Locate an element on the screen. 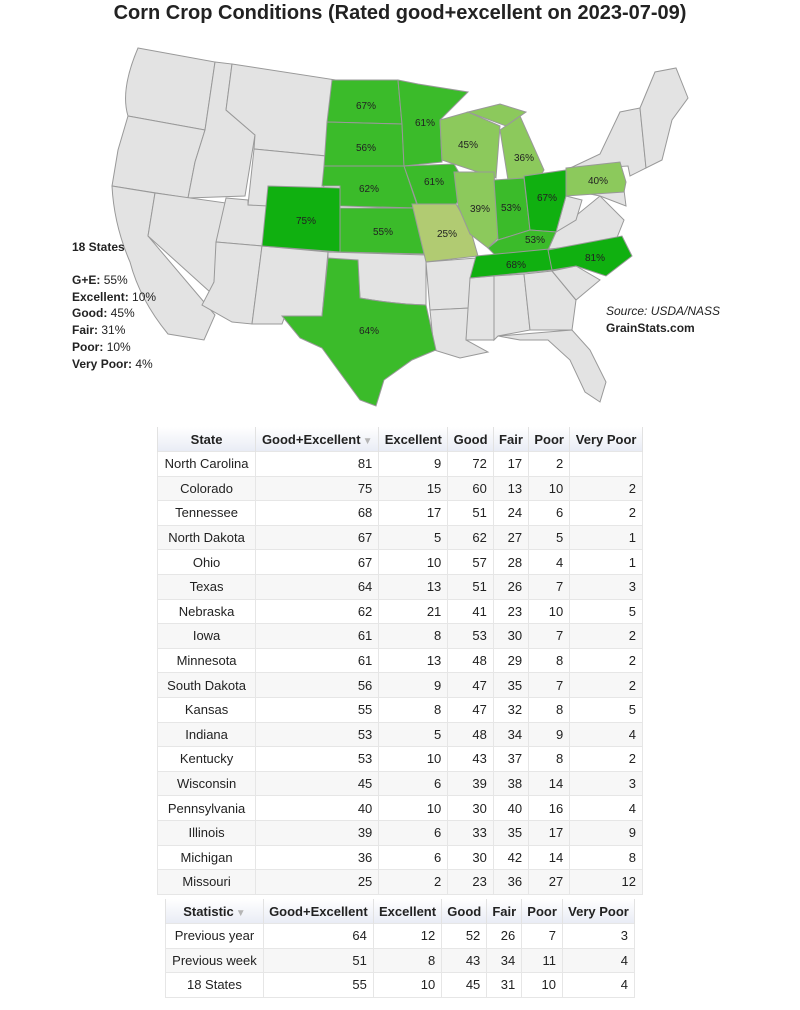  state-ms is located at coordinates (480, 308).